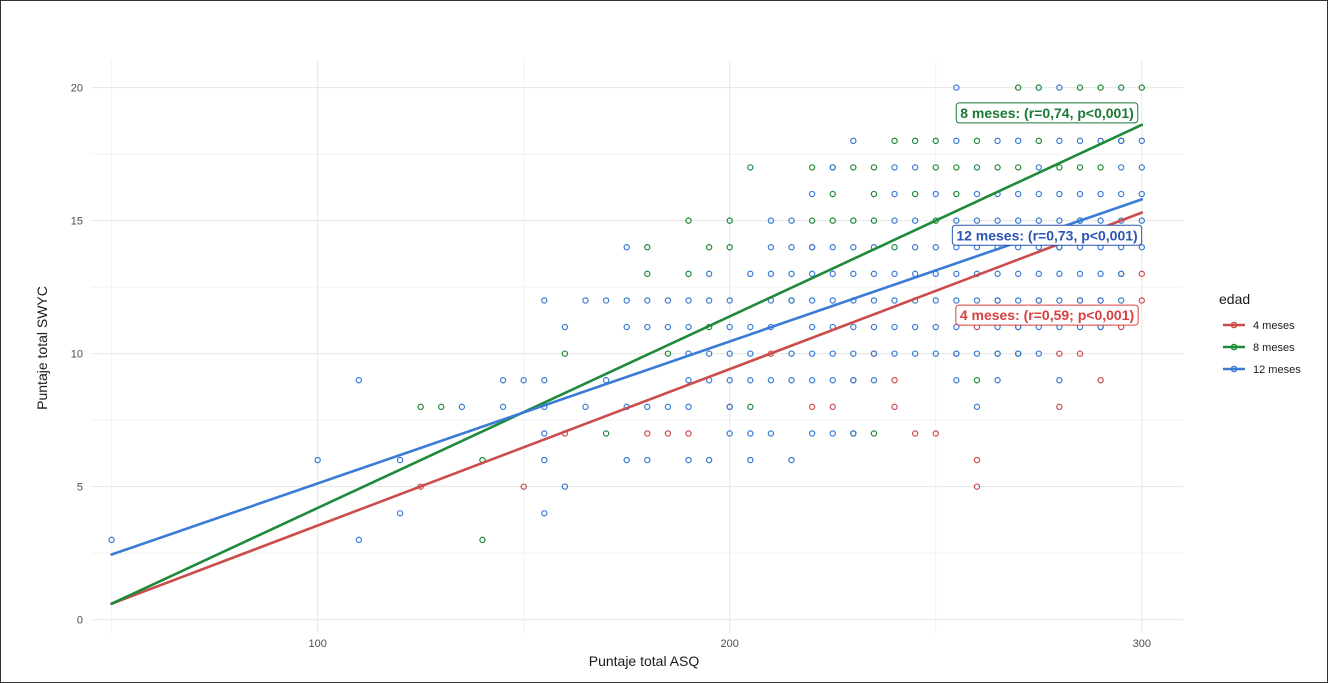  What do you see at coordinates (1277, 370) in the screenshot?
I see `legend-label: 12 meses` at bounding box center [1277, 370].